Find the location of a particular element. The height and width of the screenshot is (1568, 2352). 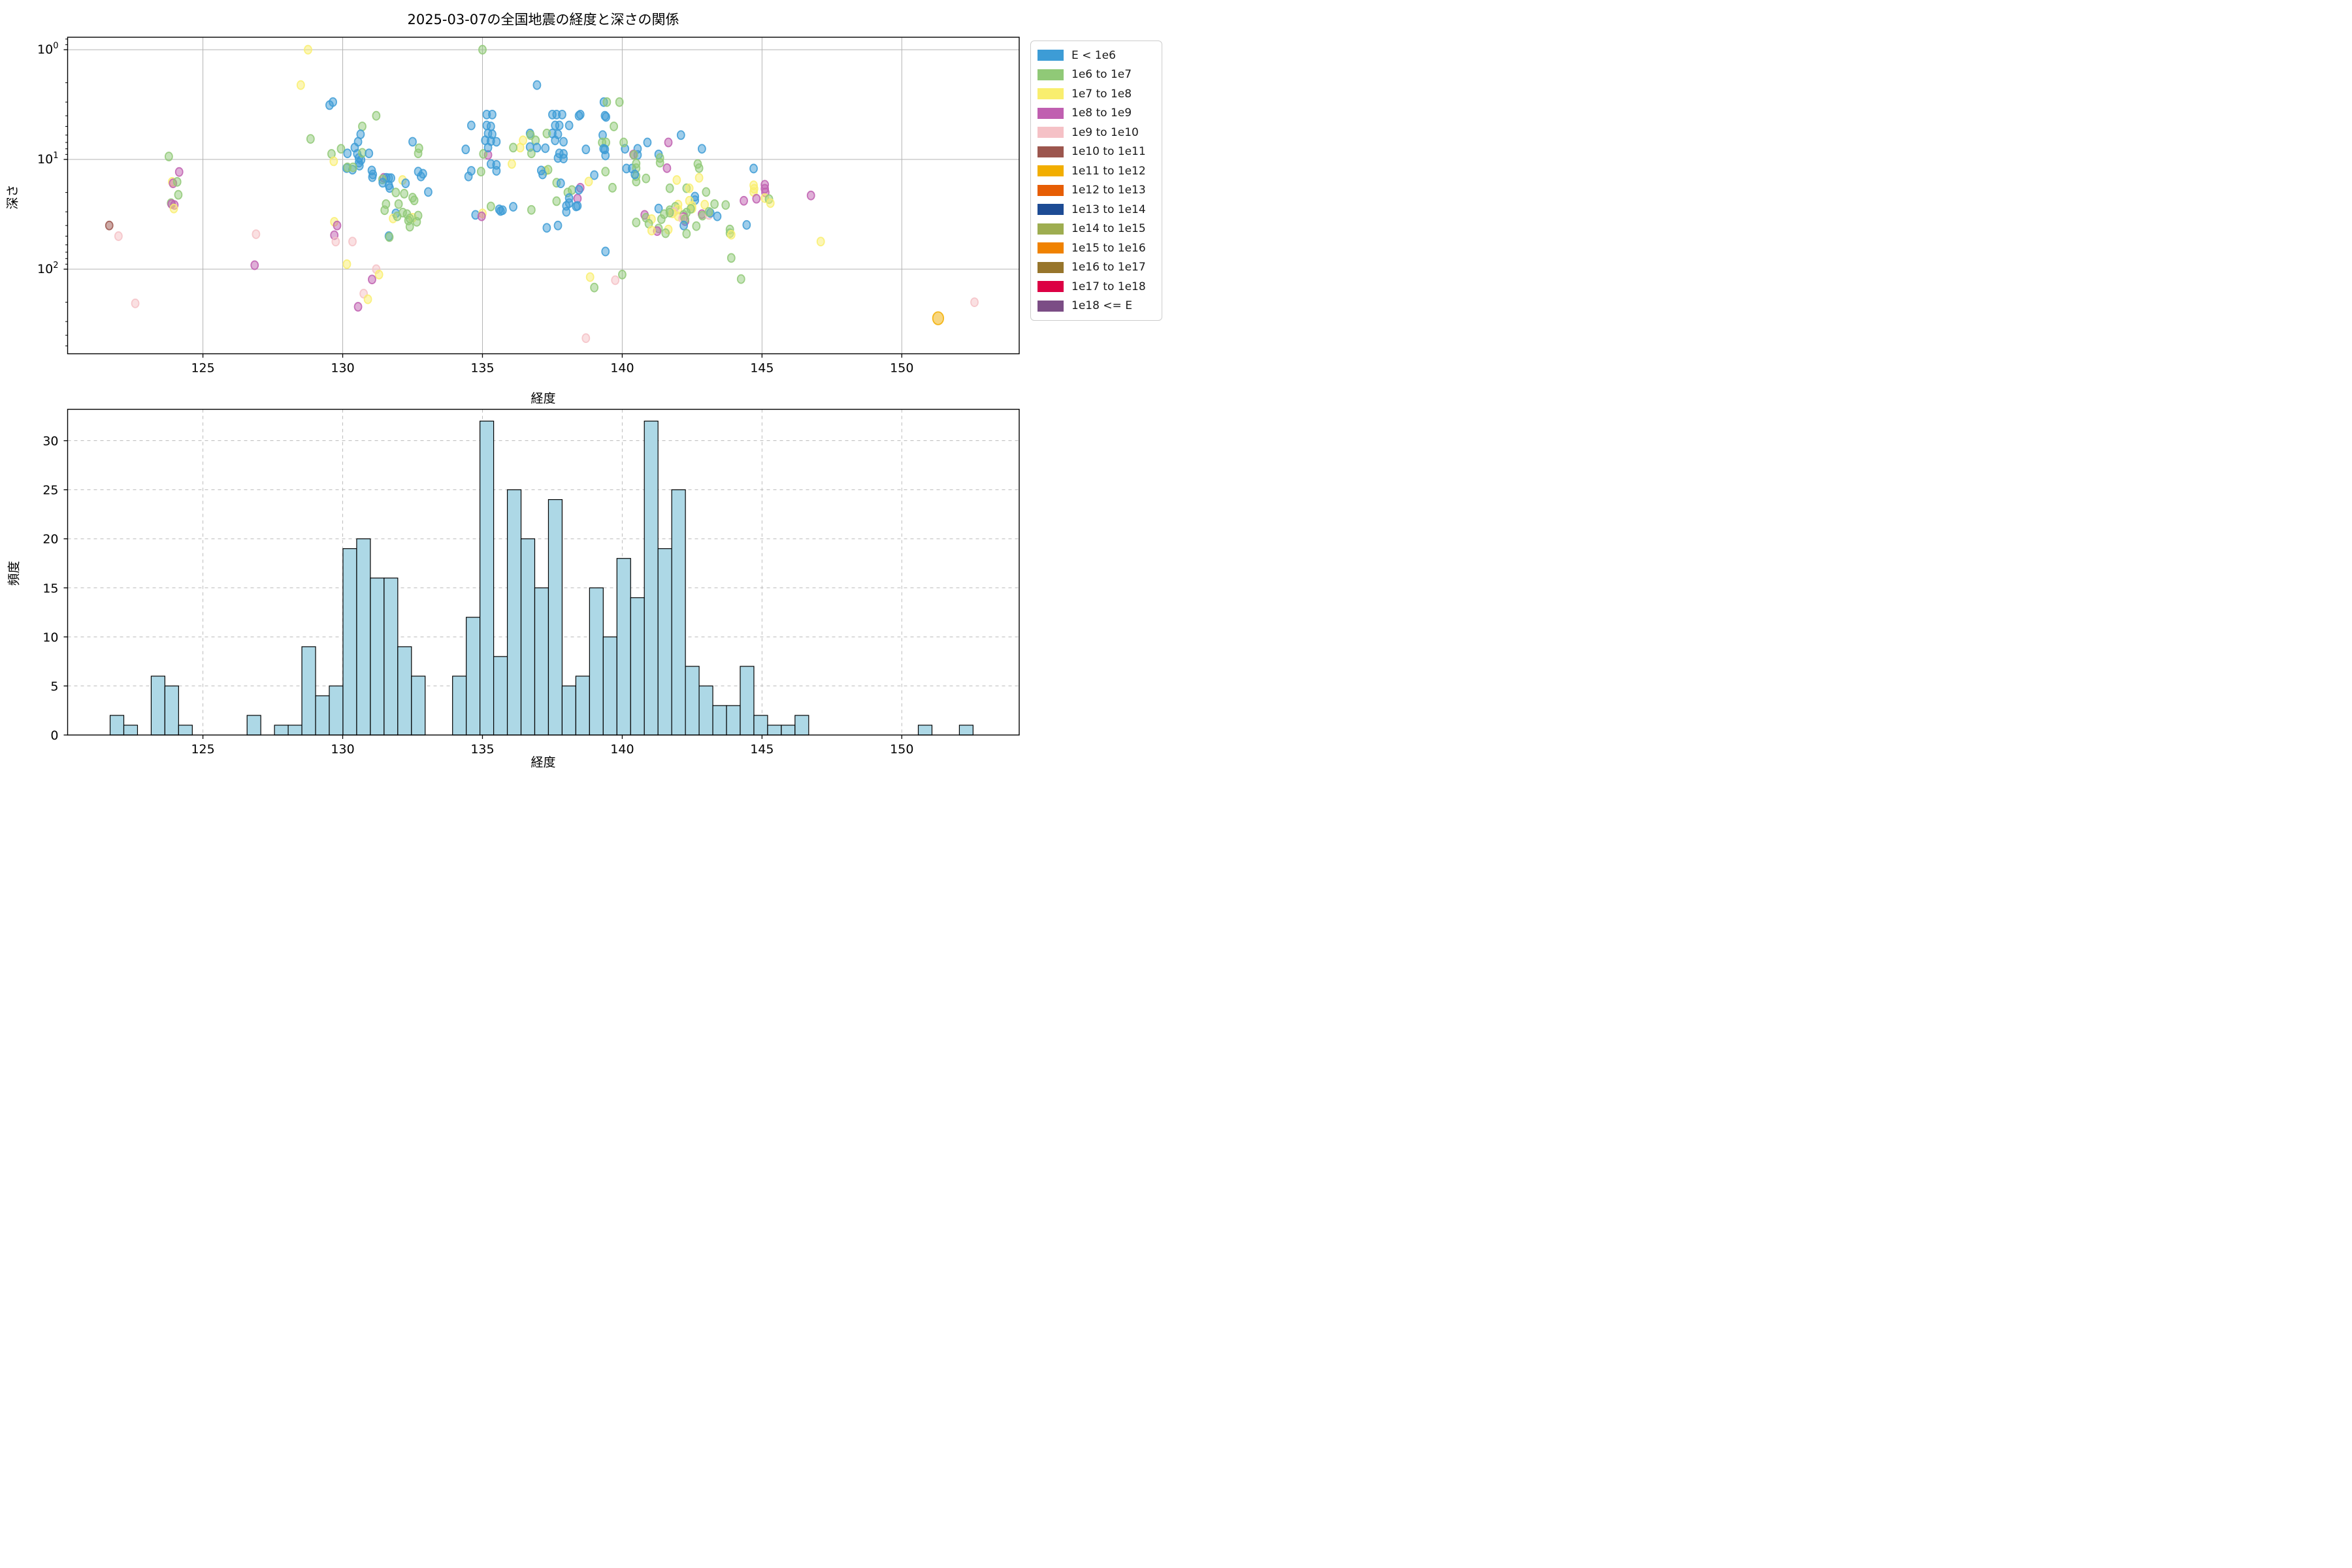

legend-item: 1e12 to 1e13 is located at coordinates (1096, 191).